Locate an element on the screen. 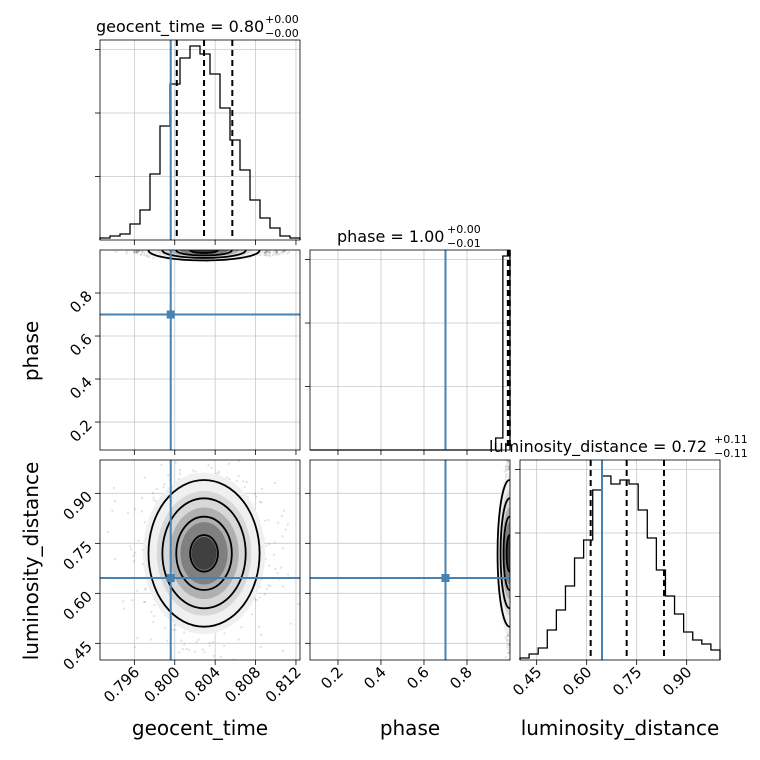 This screenshot has height=760, width=760. y-tick-label: 0.6 is located at coordinates (81, 345).